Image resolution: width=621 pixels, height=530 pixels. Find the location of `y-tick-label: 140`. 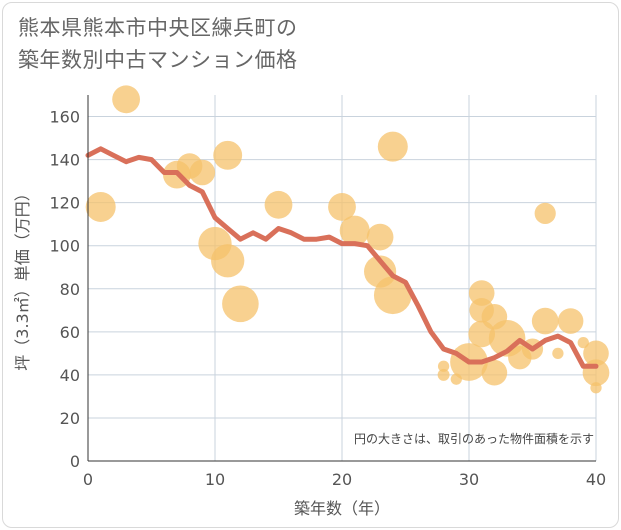

y-tick-label: 140 is located at coordinates (64, 160).